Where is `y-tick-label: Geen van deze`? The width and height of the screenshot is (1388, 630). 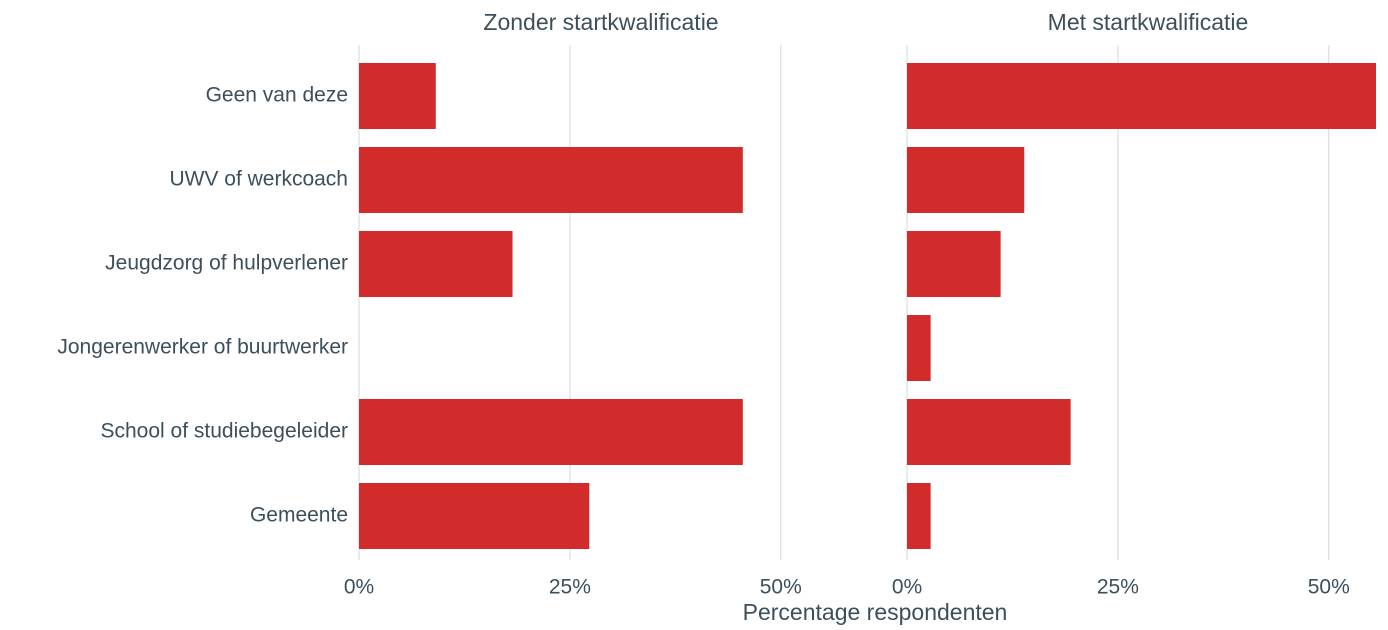 y-tick-label: Geen van deze is located at coordinates (277, 95).